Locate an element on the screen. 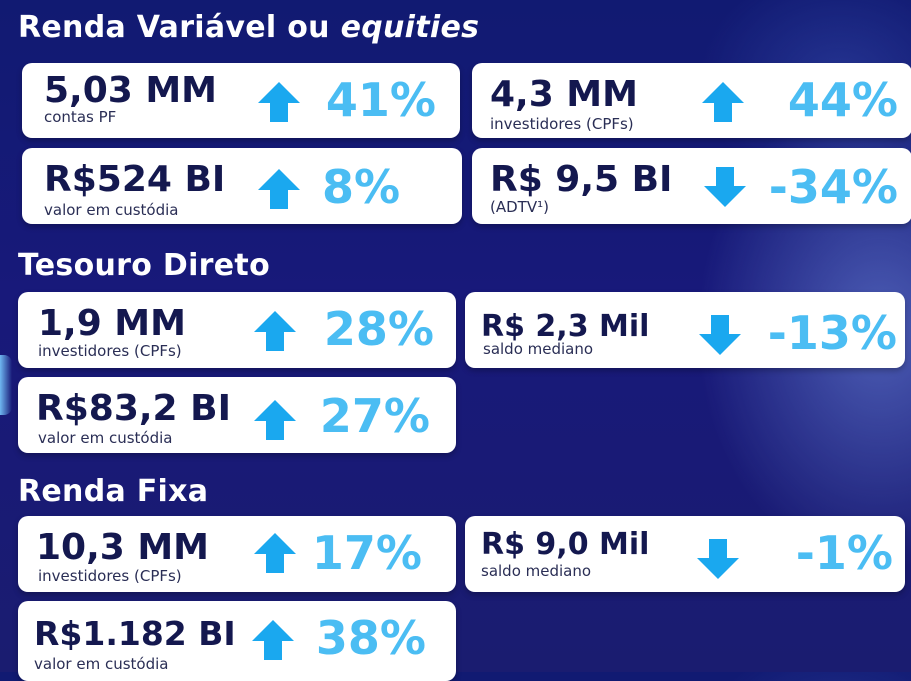 This screenshot has height=681, width=911. metric-change: 28% is located at coordinates (378, 329).